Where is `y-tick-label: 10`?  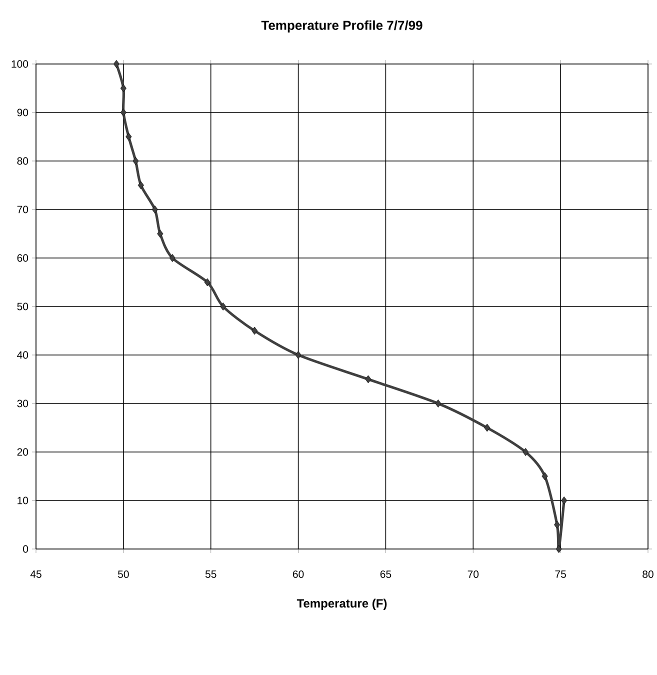
y-tick-label: 10 is located at coordinates (23, 500).